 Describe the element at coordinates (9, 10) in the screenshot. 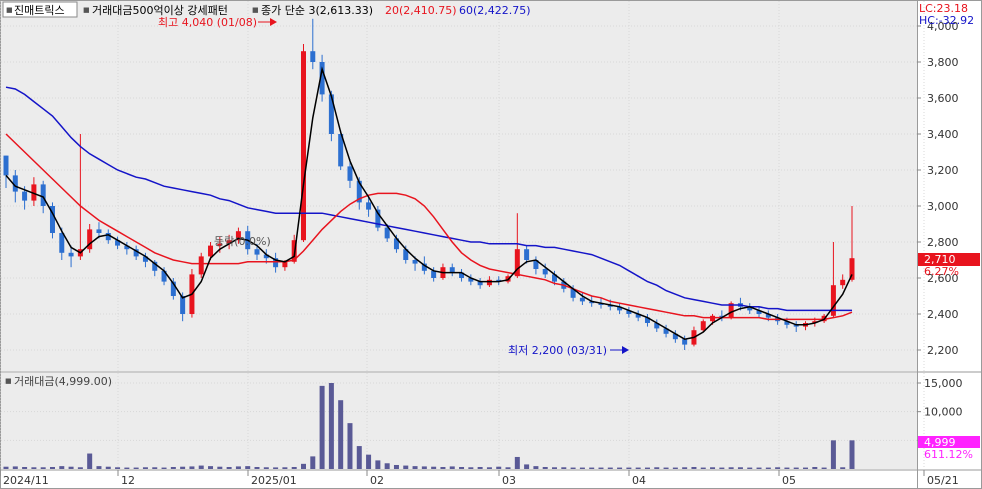

I see `stock-name-icon: ■` at that location.